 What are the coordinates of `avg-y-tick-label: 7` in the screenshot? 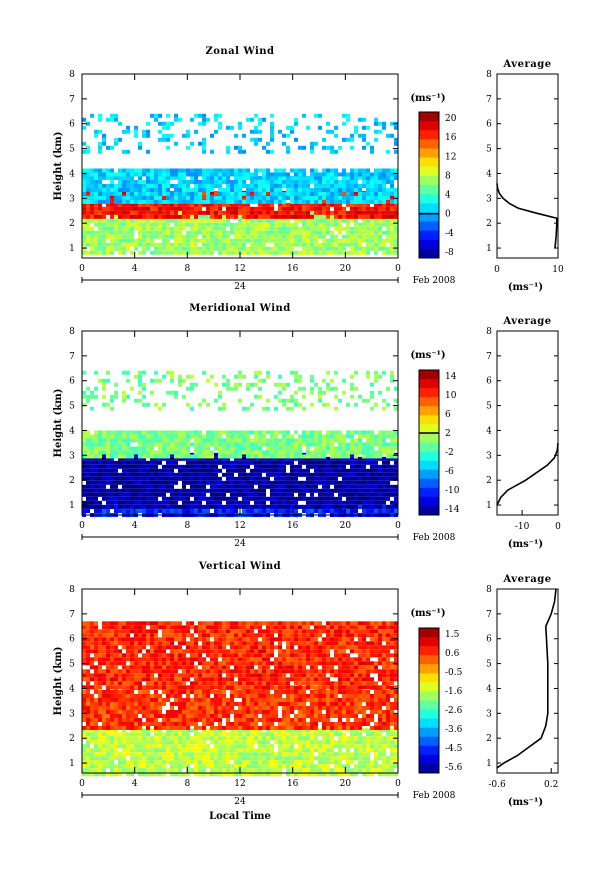 It's located at (489, 357).